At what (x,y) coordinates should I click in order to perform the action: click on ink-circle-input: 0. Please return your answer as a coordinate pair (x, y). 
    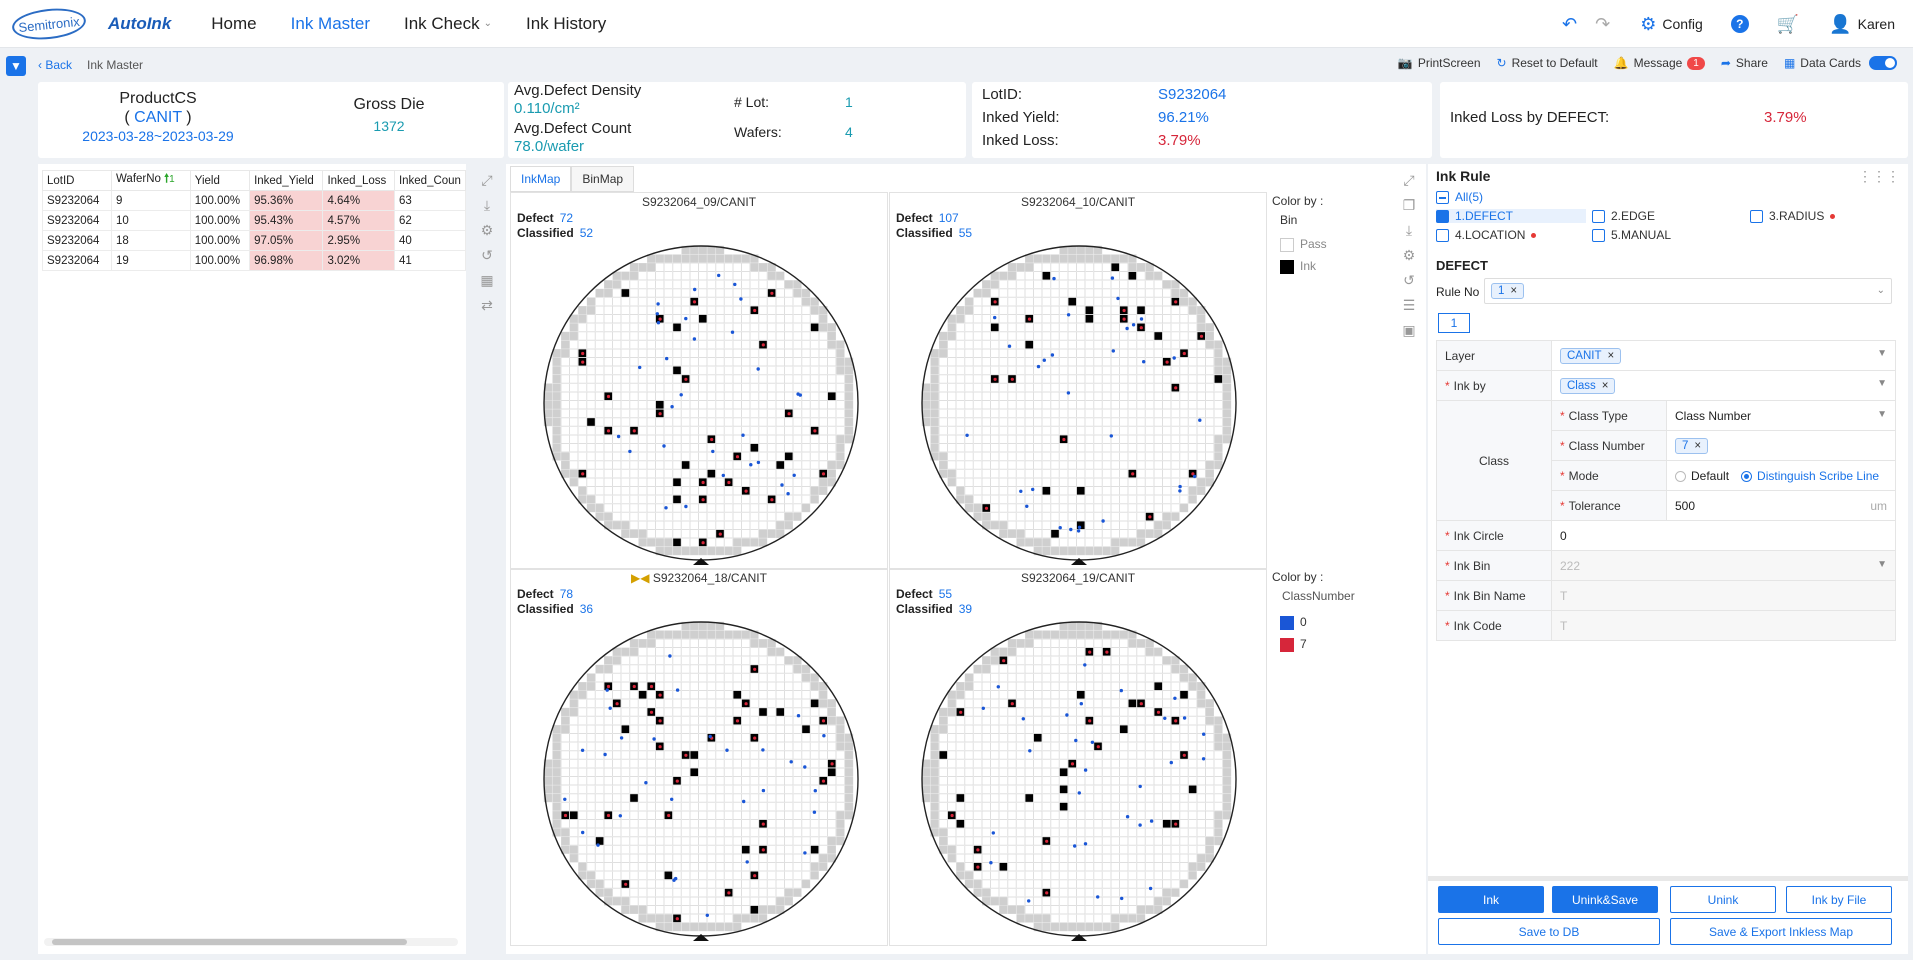
    Looking at the image, I should click on (1723, 535).